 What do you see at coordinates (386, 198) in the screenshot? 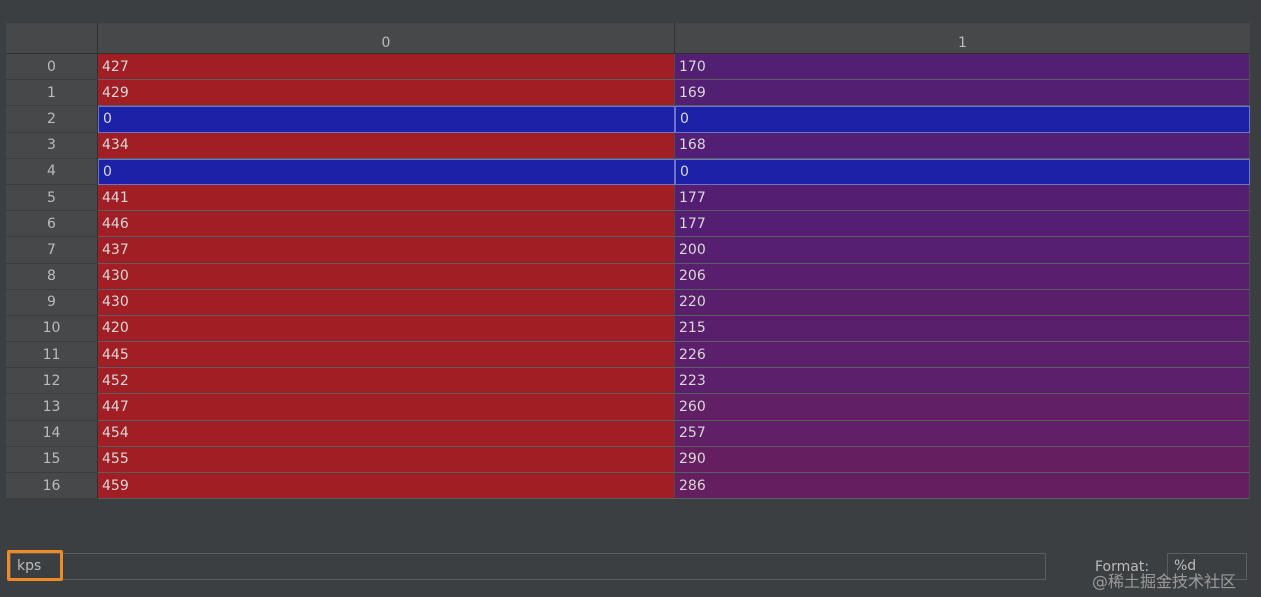
I see `table-cell: 441` at bounding box center [386, 198].